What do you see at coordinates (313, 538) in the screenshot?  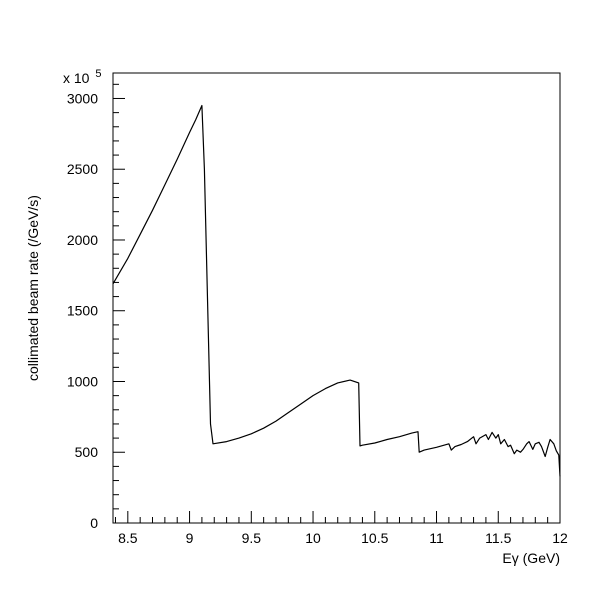 I see `x-tick-label: 10` at bounding box center [313, 538].